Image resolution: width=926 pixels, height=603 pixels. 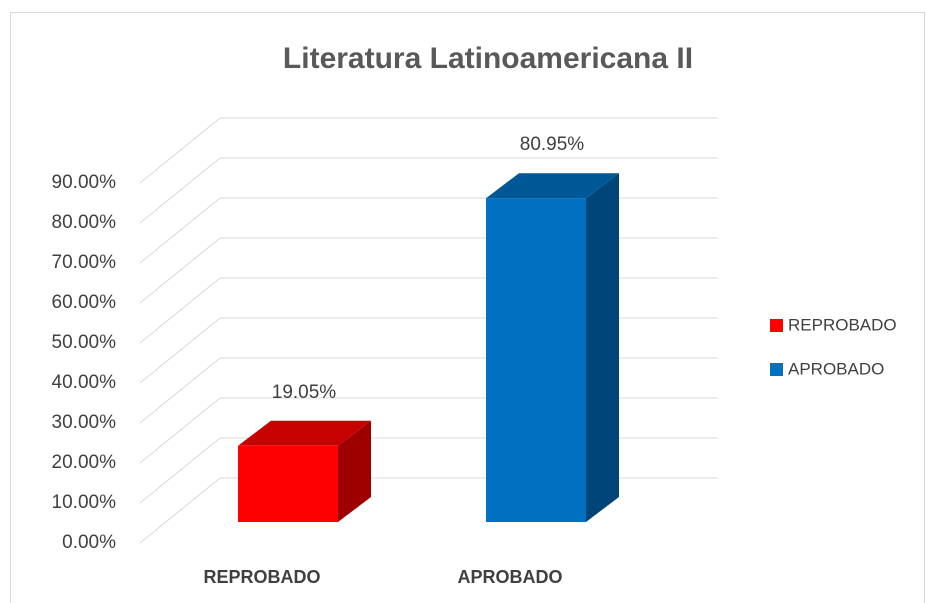 I want to click on y-tick-label: 40.00%, so click(x=84, y=382).